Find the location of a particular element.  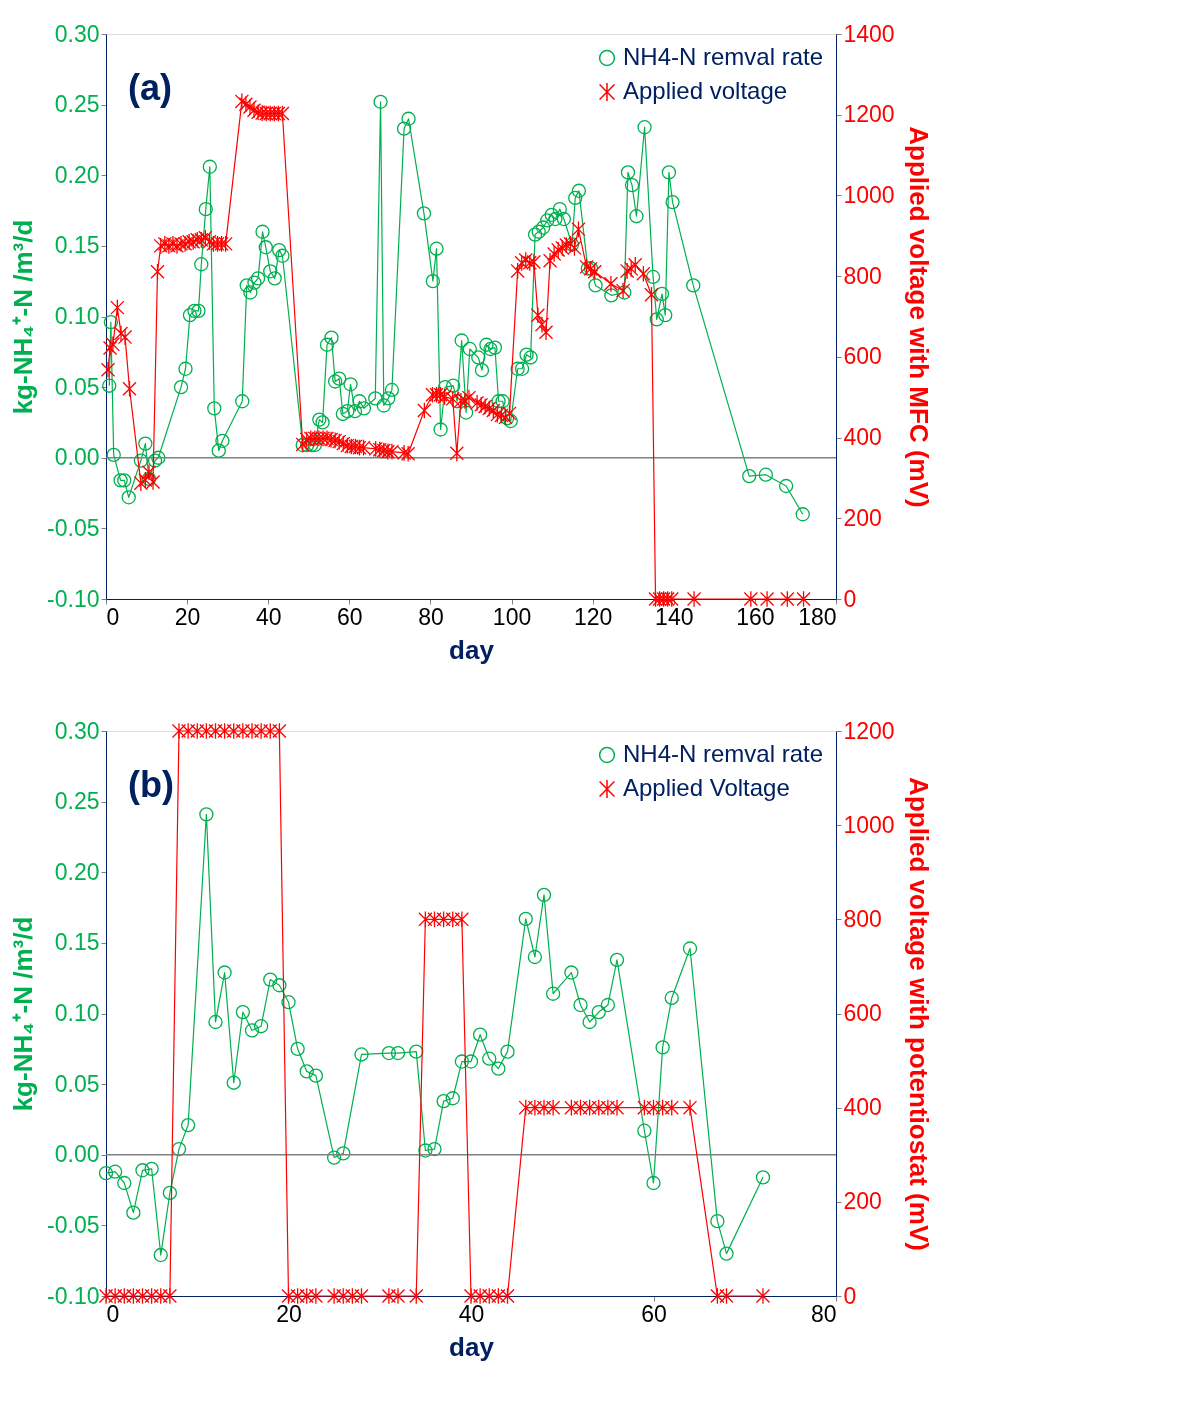

x-tick-label: 140 is located at coordinates (674, 616).